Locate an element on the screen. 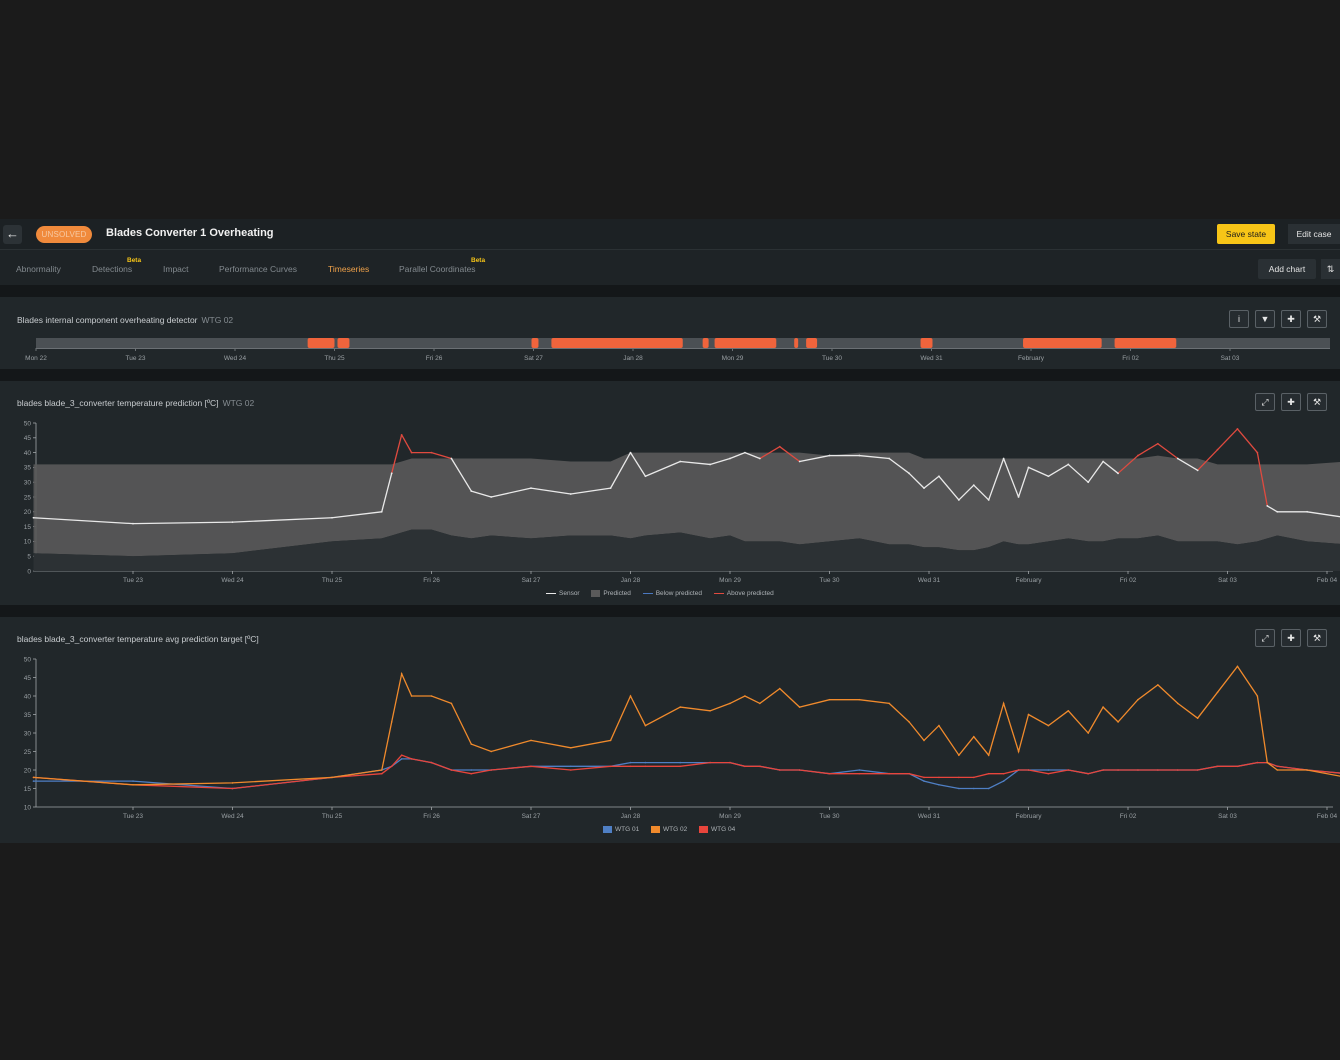 Image resolution: width=1340 pixels, height=1060 pixels. y-tick-label: 35 is located at coordinates (28, 715).